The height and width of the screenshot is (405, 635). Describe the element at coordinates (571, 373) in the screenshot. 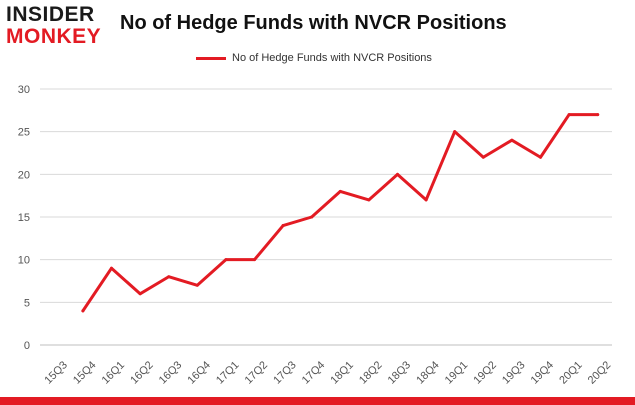

I see `x-tick-label: 20Q1` at that location.